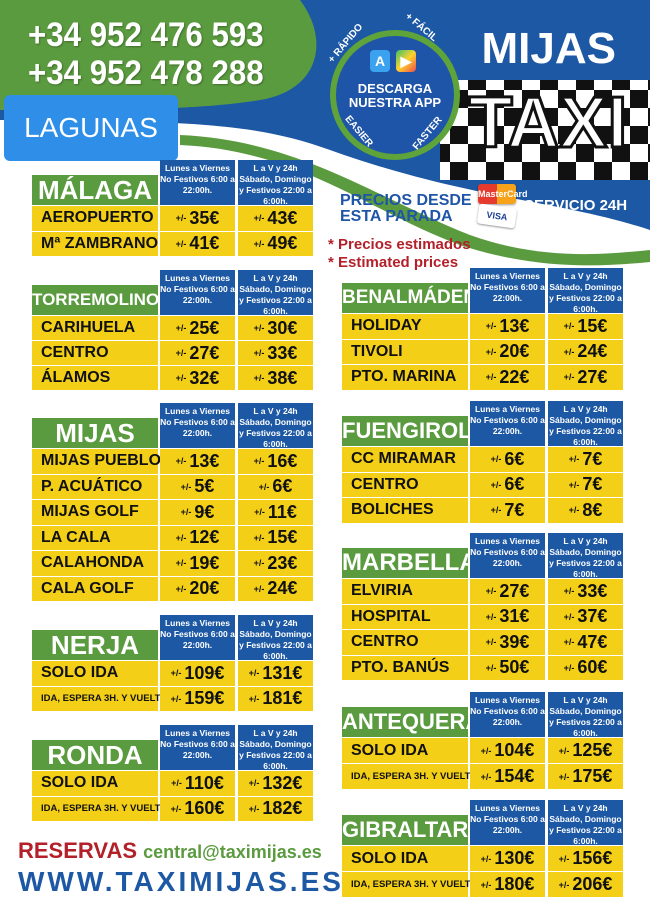 This screenshot has height=920, width=650. What do you see at coordinates (405, 459) in the screenshot?
I see `destination-label: CC MIRAMAR` at bounding box center [405, 459].